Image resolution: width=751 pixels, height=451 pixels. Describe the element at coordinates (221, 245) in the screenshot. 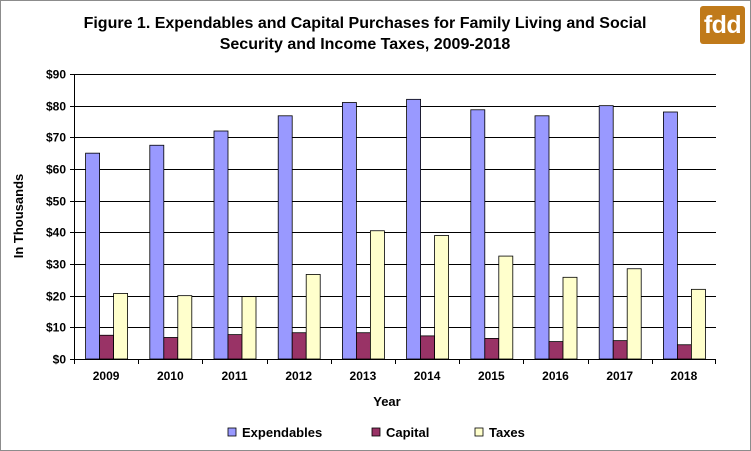

I see `bar-expendables-2011` at that location.